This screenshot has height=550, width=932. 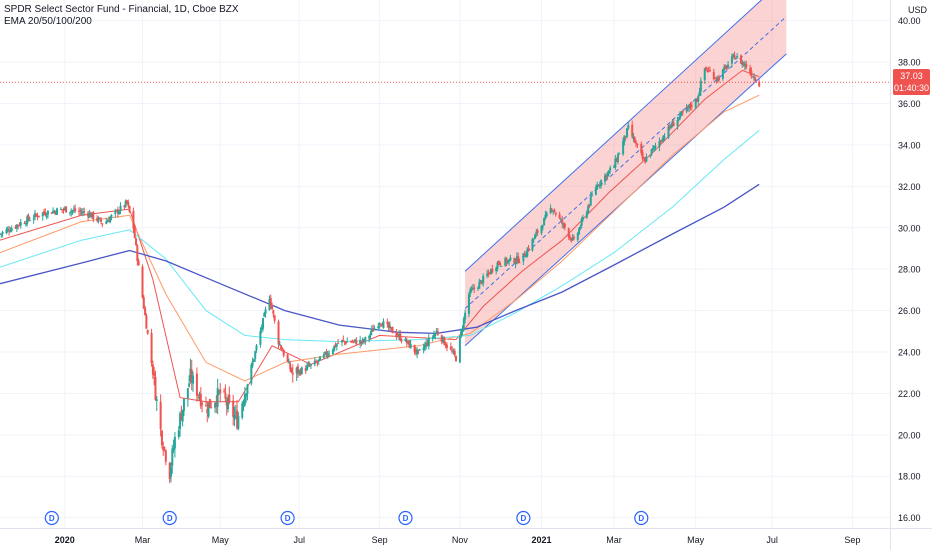 I want to click on time-tick-label: 2020, so click(x=65, y=540).